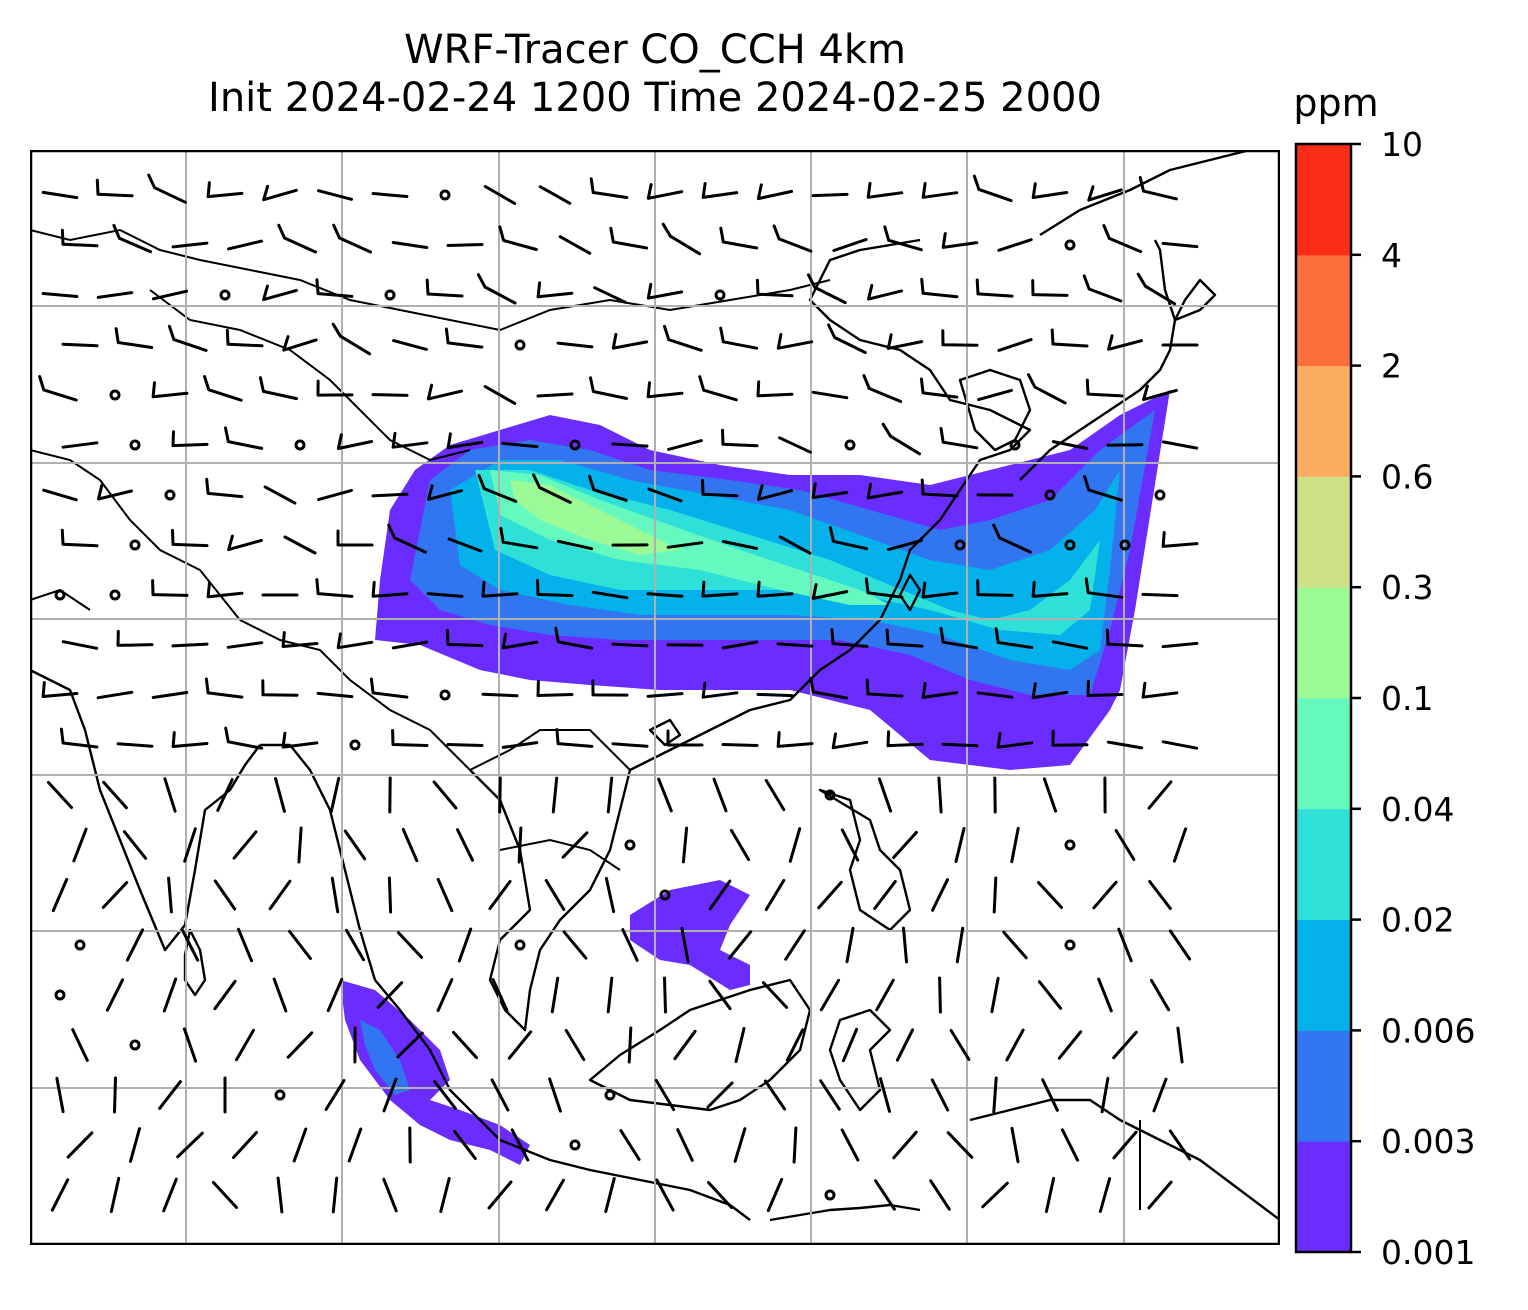 This screenshot has height=1310, width=1528. I want to click on coast-philippines, so click(865, 860).